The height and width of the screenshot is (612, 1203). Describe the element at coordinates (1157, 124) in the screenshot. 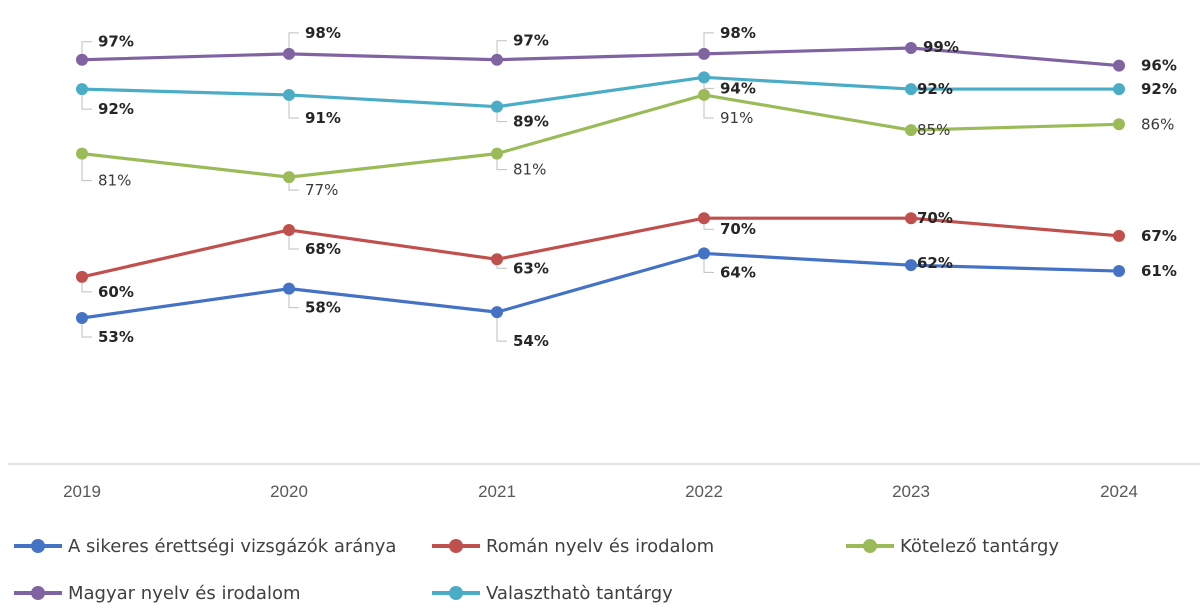

I see `data-label: 86%` at that location.